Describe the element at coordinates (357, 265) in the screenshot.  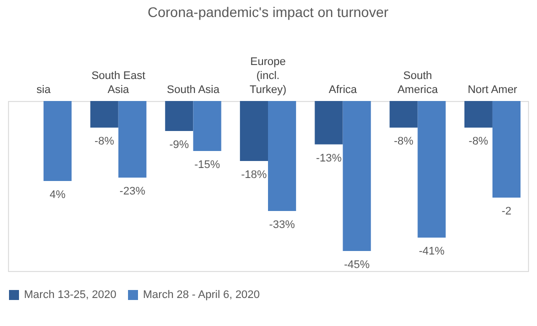
I see `data-label: -45%` at that location.